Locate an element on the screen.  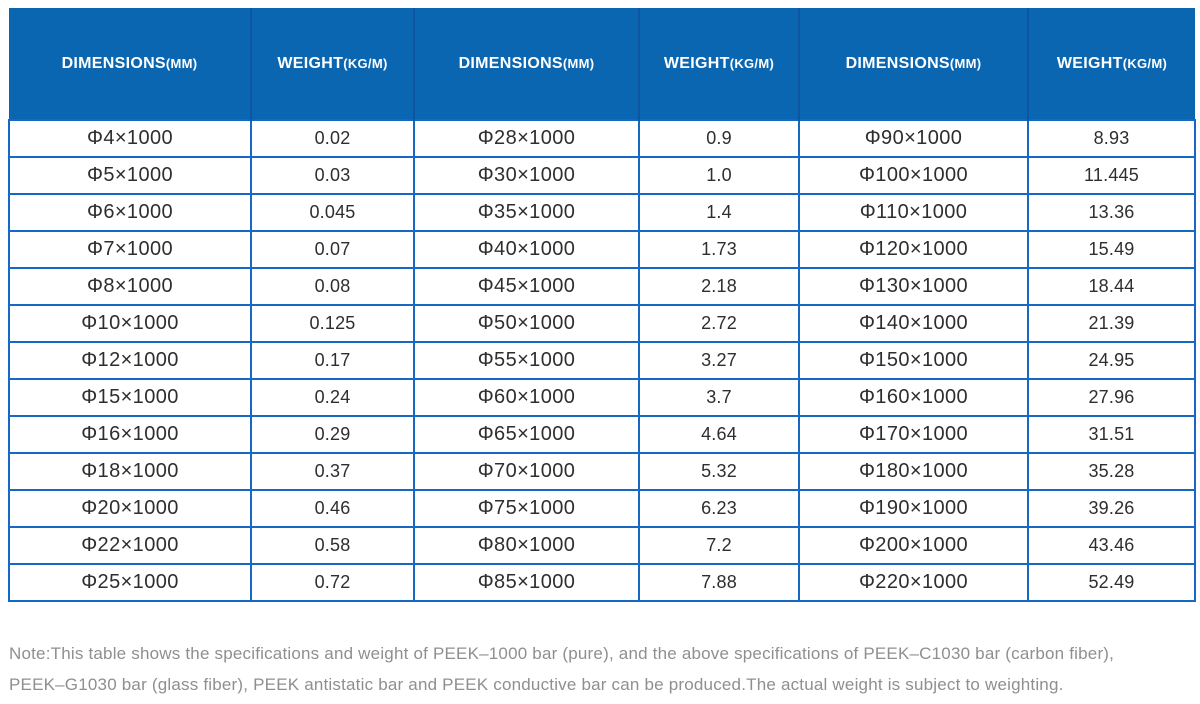
weight-cell: 3.7 is located at coordinates (719, 397).